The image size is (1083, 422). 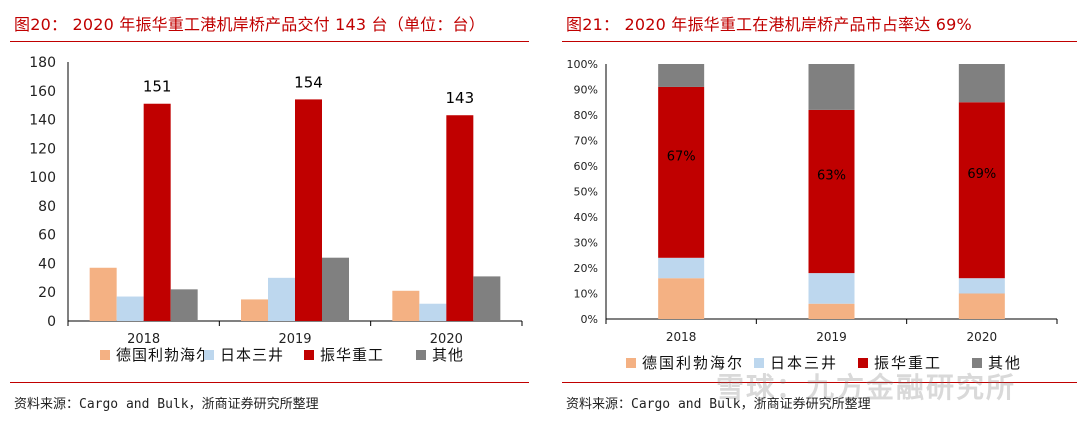 I want to click on stacked-bar-series-1-2019, so click(x=831, y=288).